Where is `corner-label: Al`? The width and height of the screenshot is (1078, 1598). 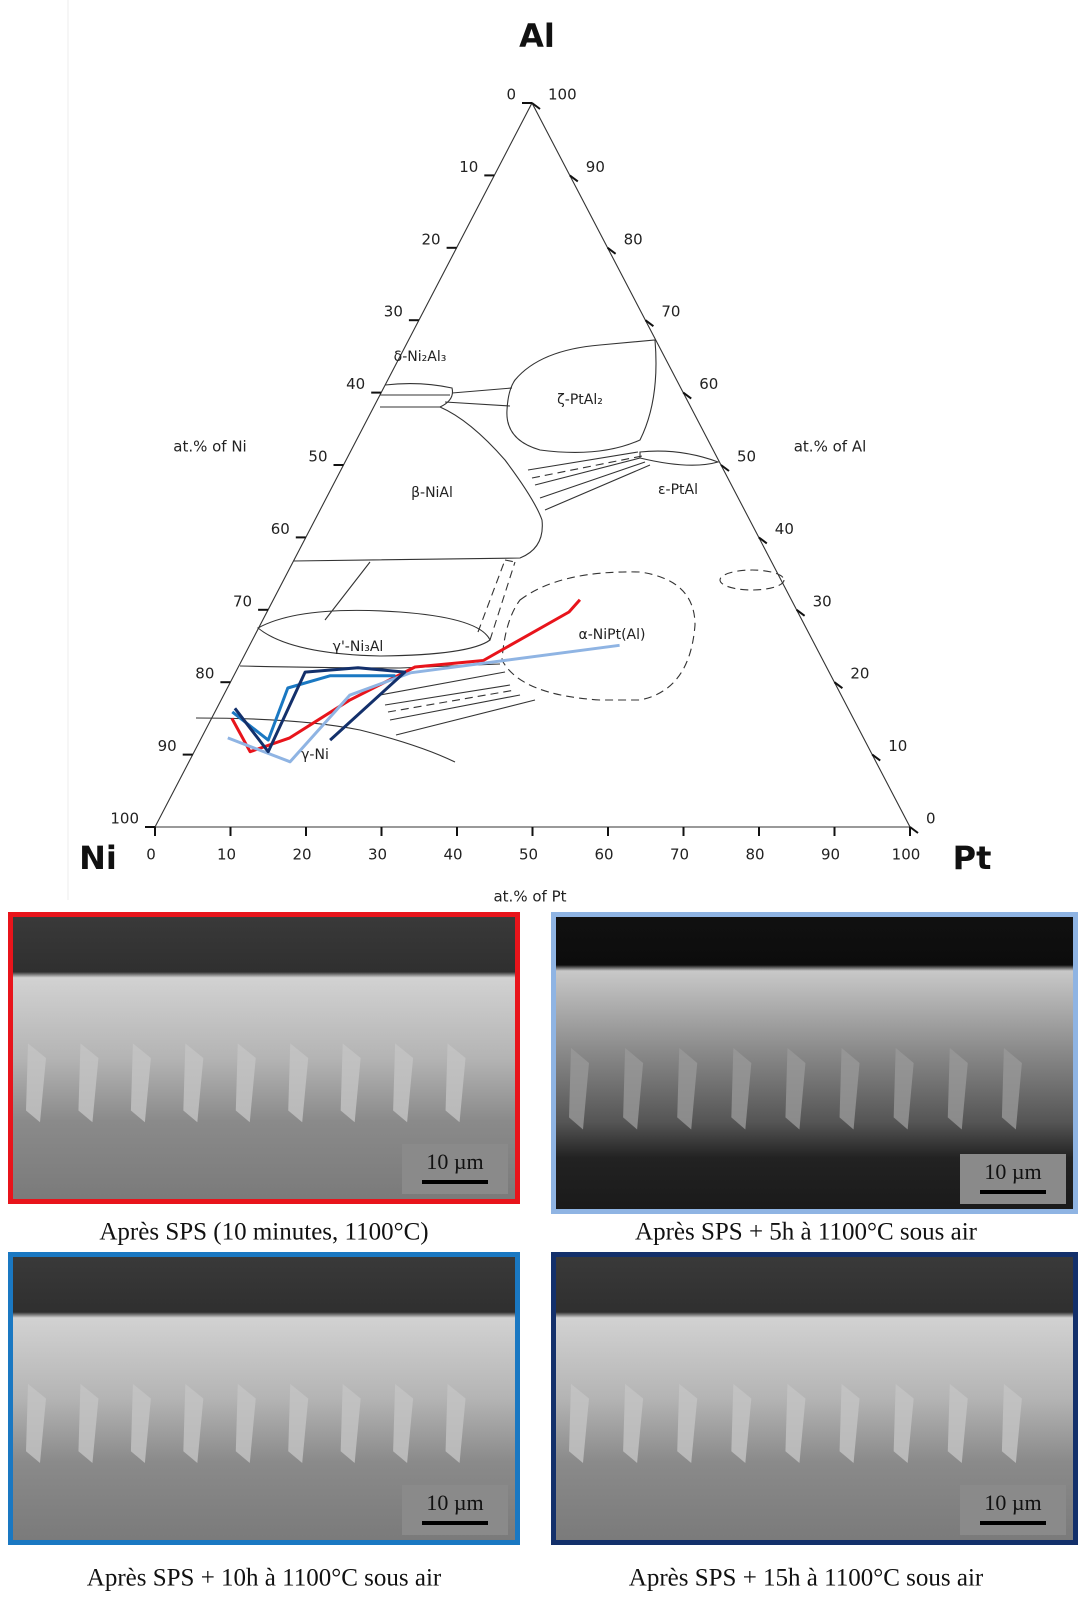 corner-label: Al is located at coordinates (537, 36).